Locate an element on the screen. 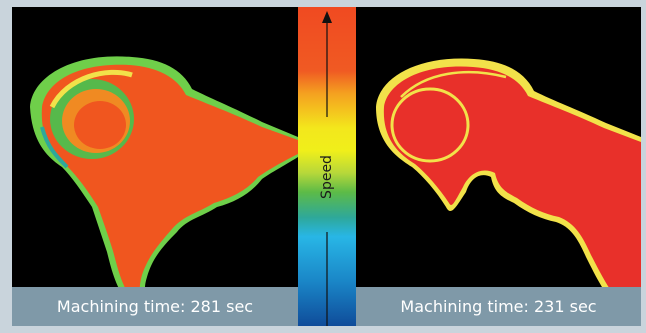 The height and width of the screenshot is (333, 646). machining-time-caption-right: Machining time: 231 sec is located at coordinates (498, 306).